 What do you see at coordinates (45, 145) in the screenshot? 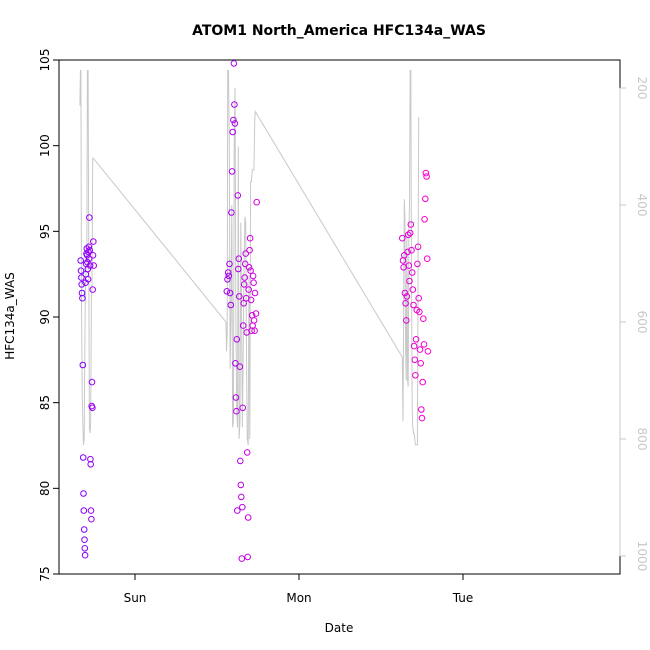
I see `y-tick-label: 100` at bounding box center [45, 145].